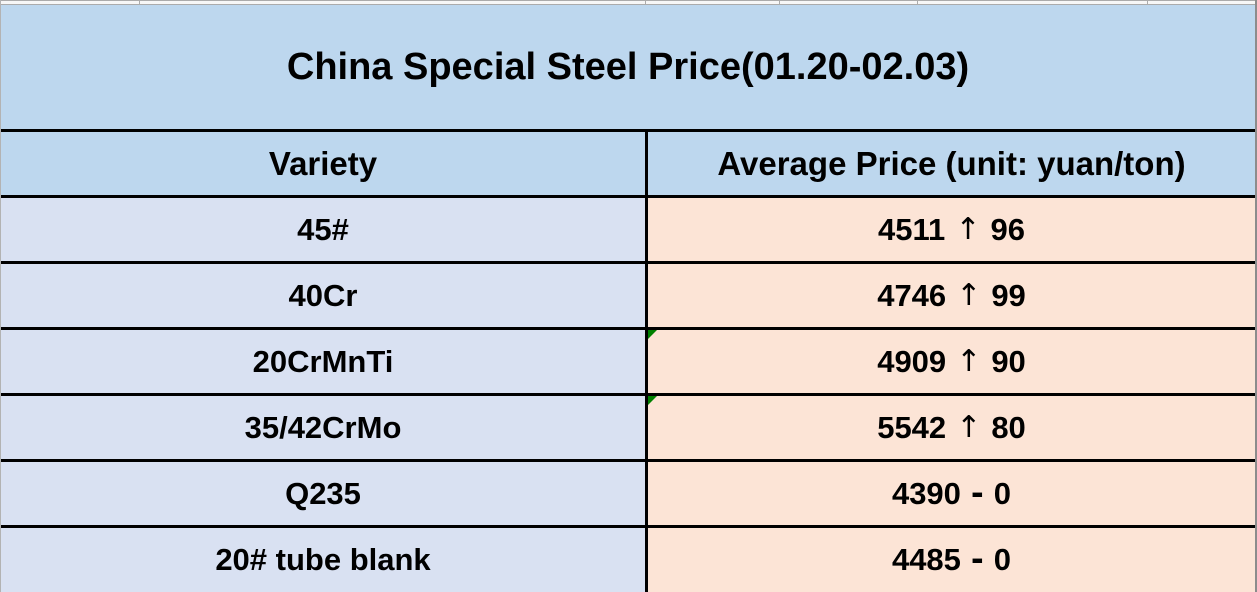 The width and height of the screenshot is (1257, 592). Describe the element at coordinates (912, 361) in the screenshot. I see `price-value: 4909` at that location.